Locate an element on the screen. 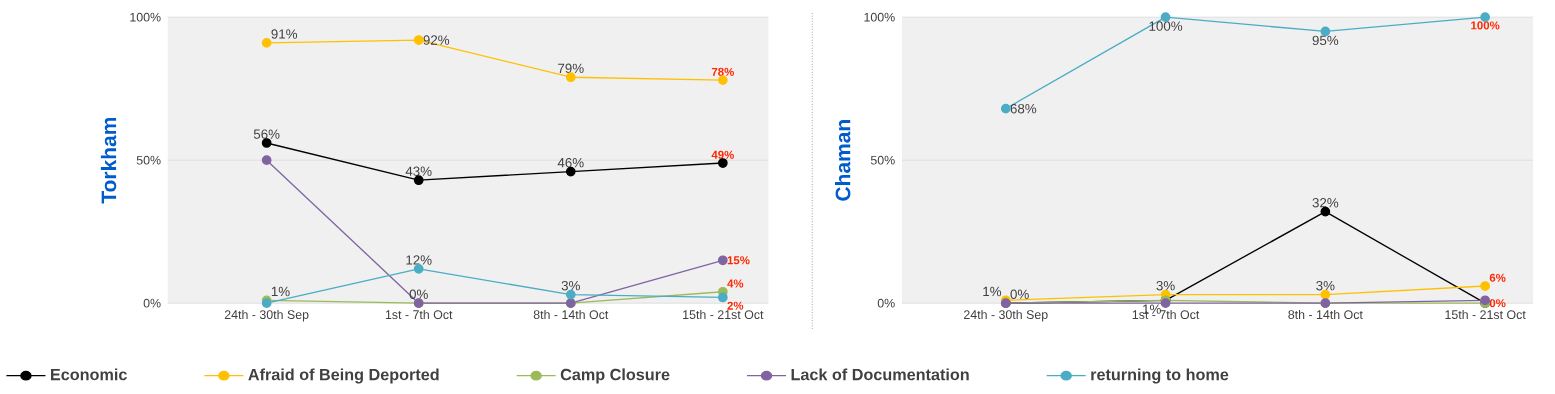 Image resolution: width=1555 pixels, height=394 pixels. x-tick-label: 1st - 7th Oct is located at coordinates (419, 315).